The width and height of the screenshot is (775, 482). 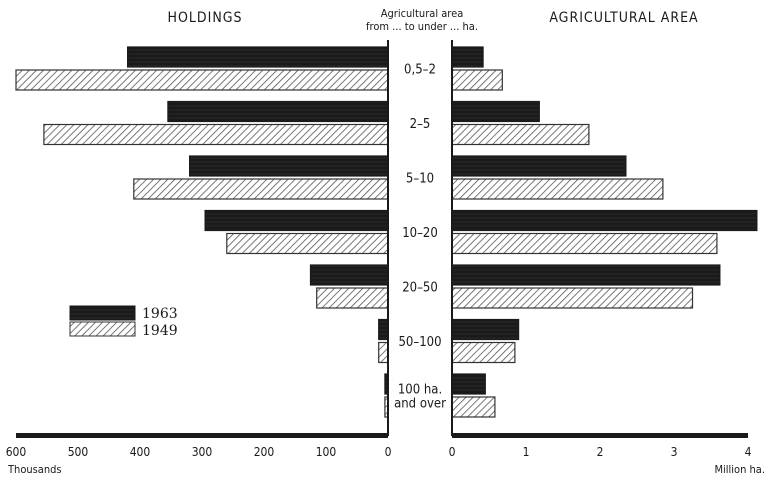 I want to click on category-label-1: 0,5–2, so click(x=420, y=70).